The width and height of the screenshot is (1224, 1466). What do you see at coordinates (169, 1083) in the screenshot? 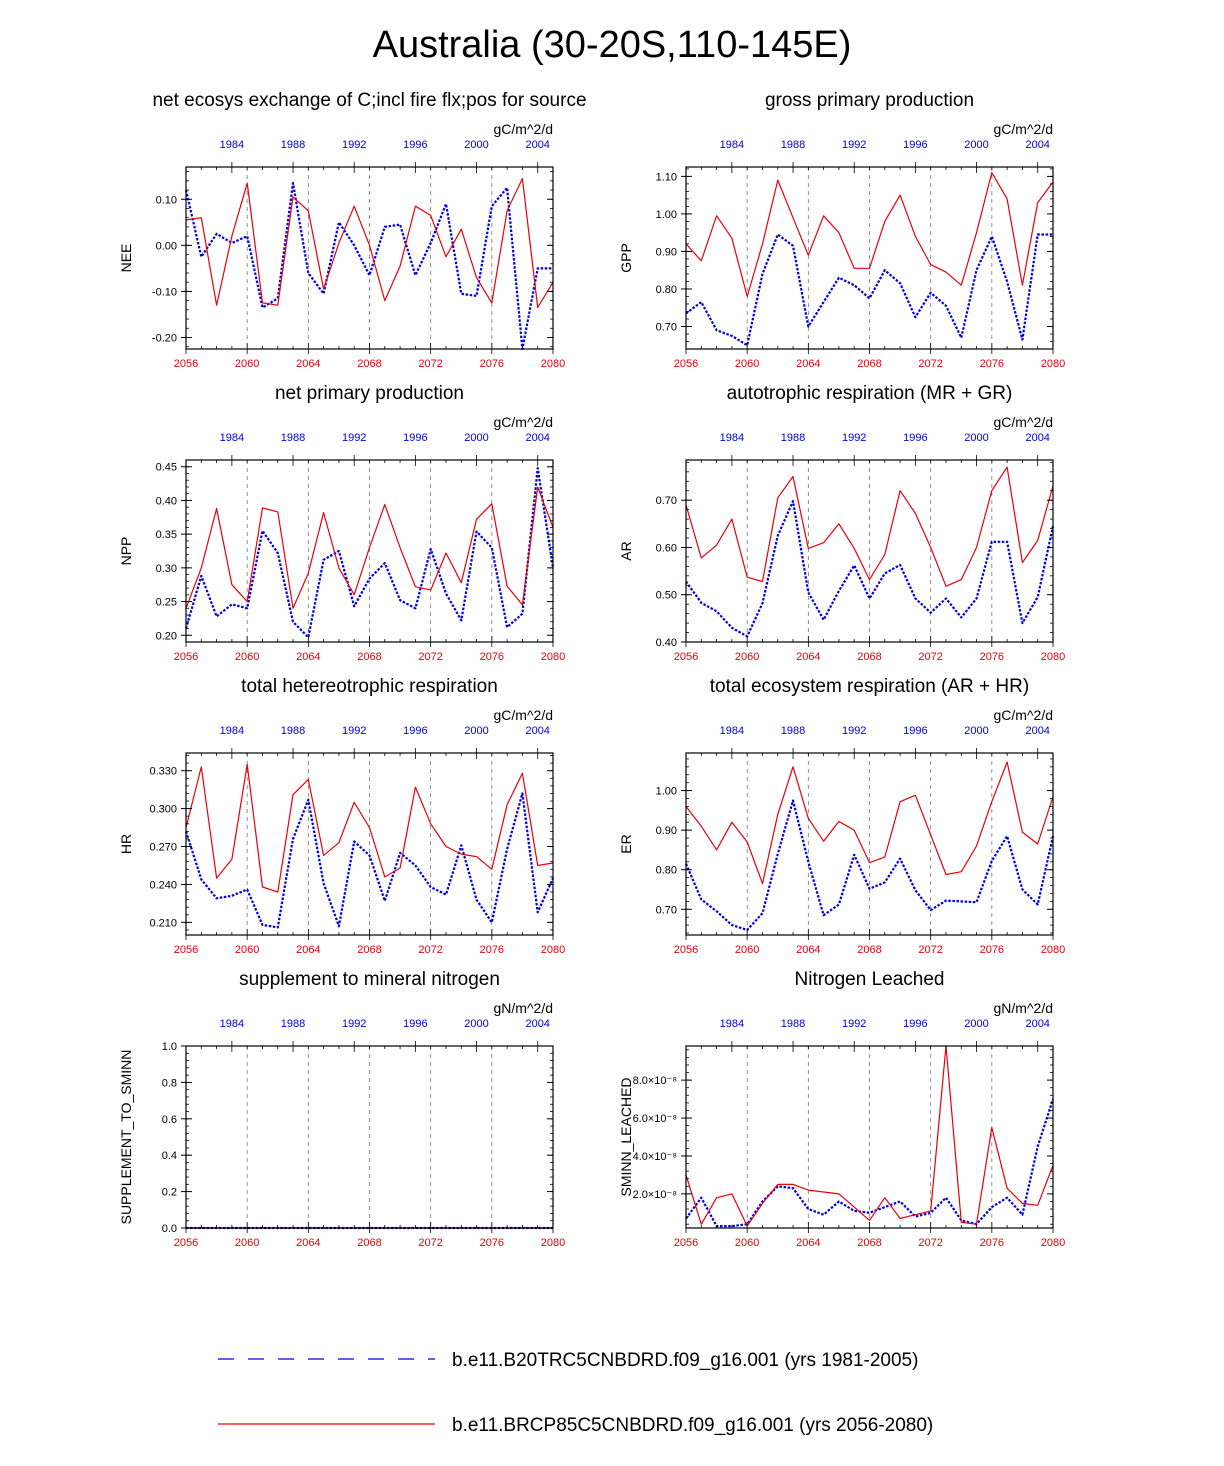
I see `y-tick-label: 0.8` at bounding box center [169, 1083].